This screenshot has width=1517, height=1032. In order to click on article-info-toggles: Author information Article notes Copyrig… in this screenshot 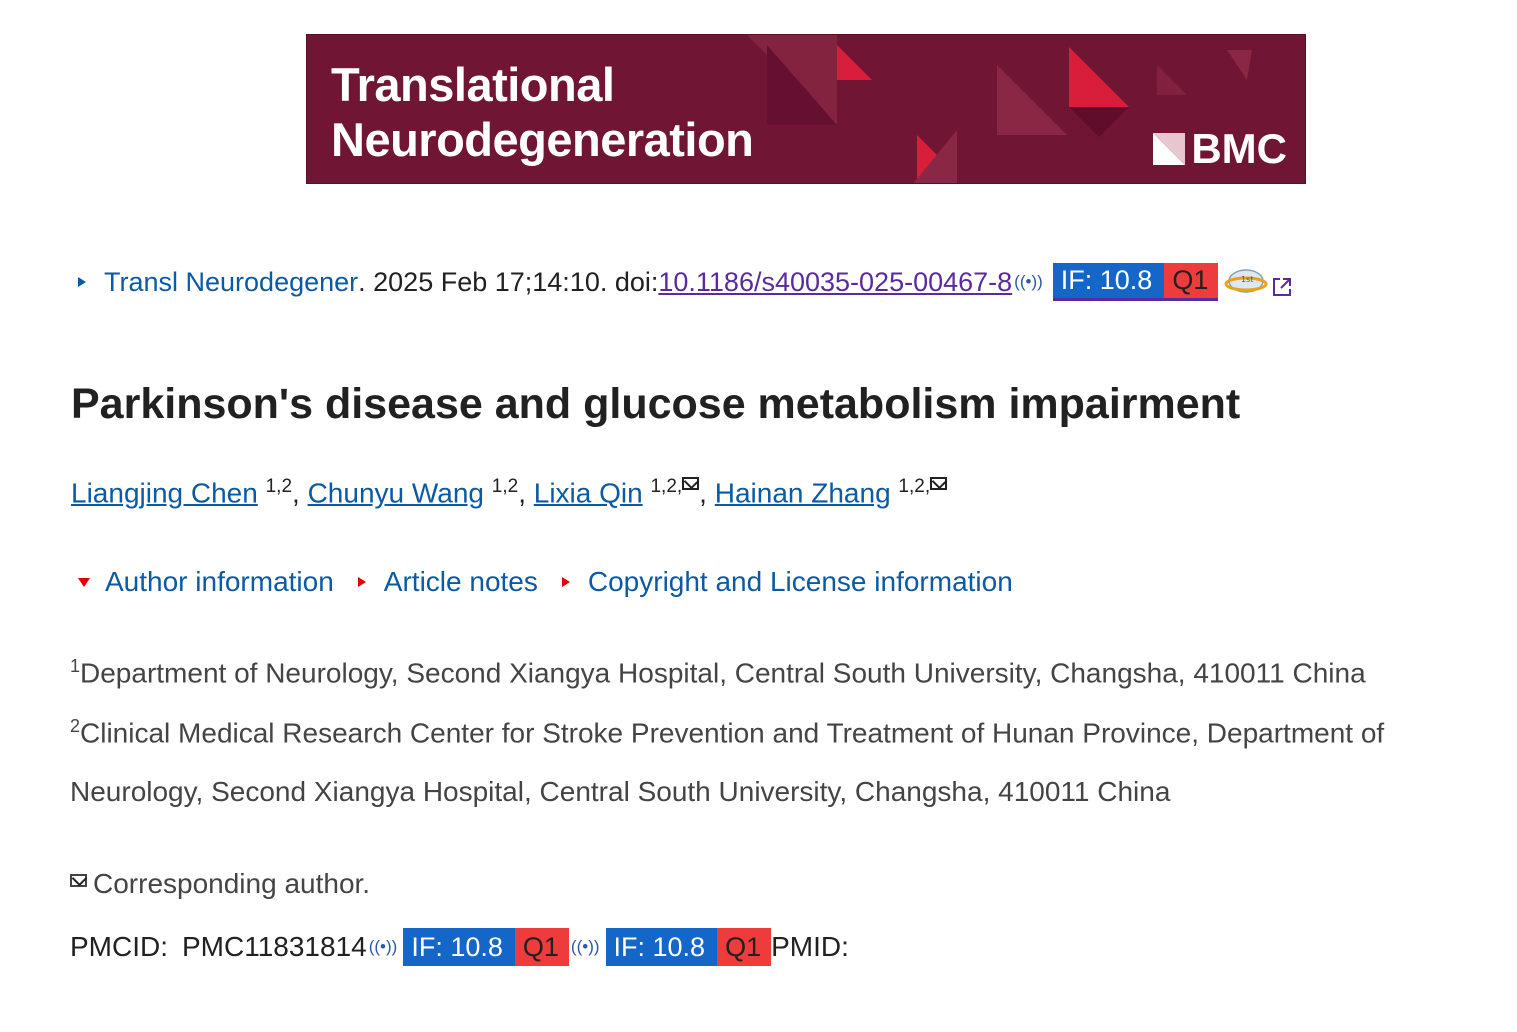, I will do `click(557, 582)`.